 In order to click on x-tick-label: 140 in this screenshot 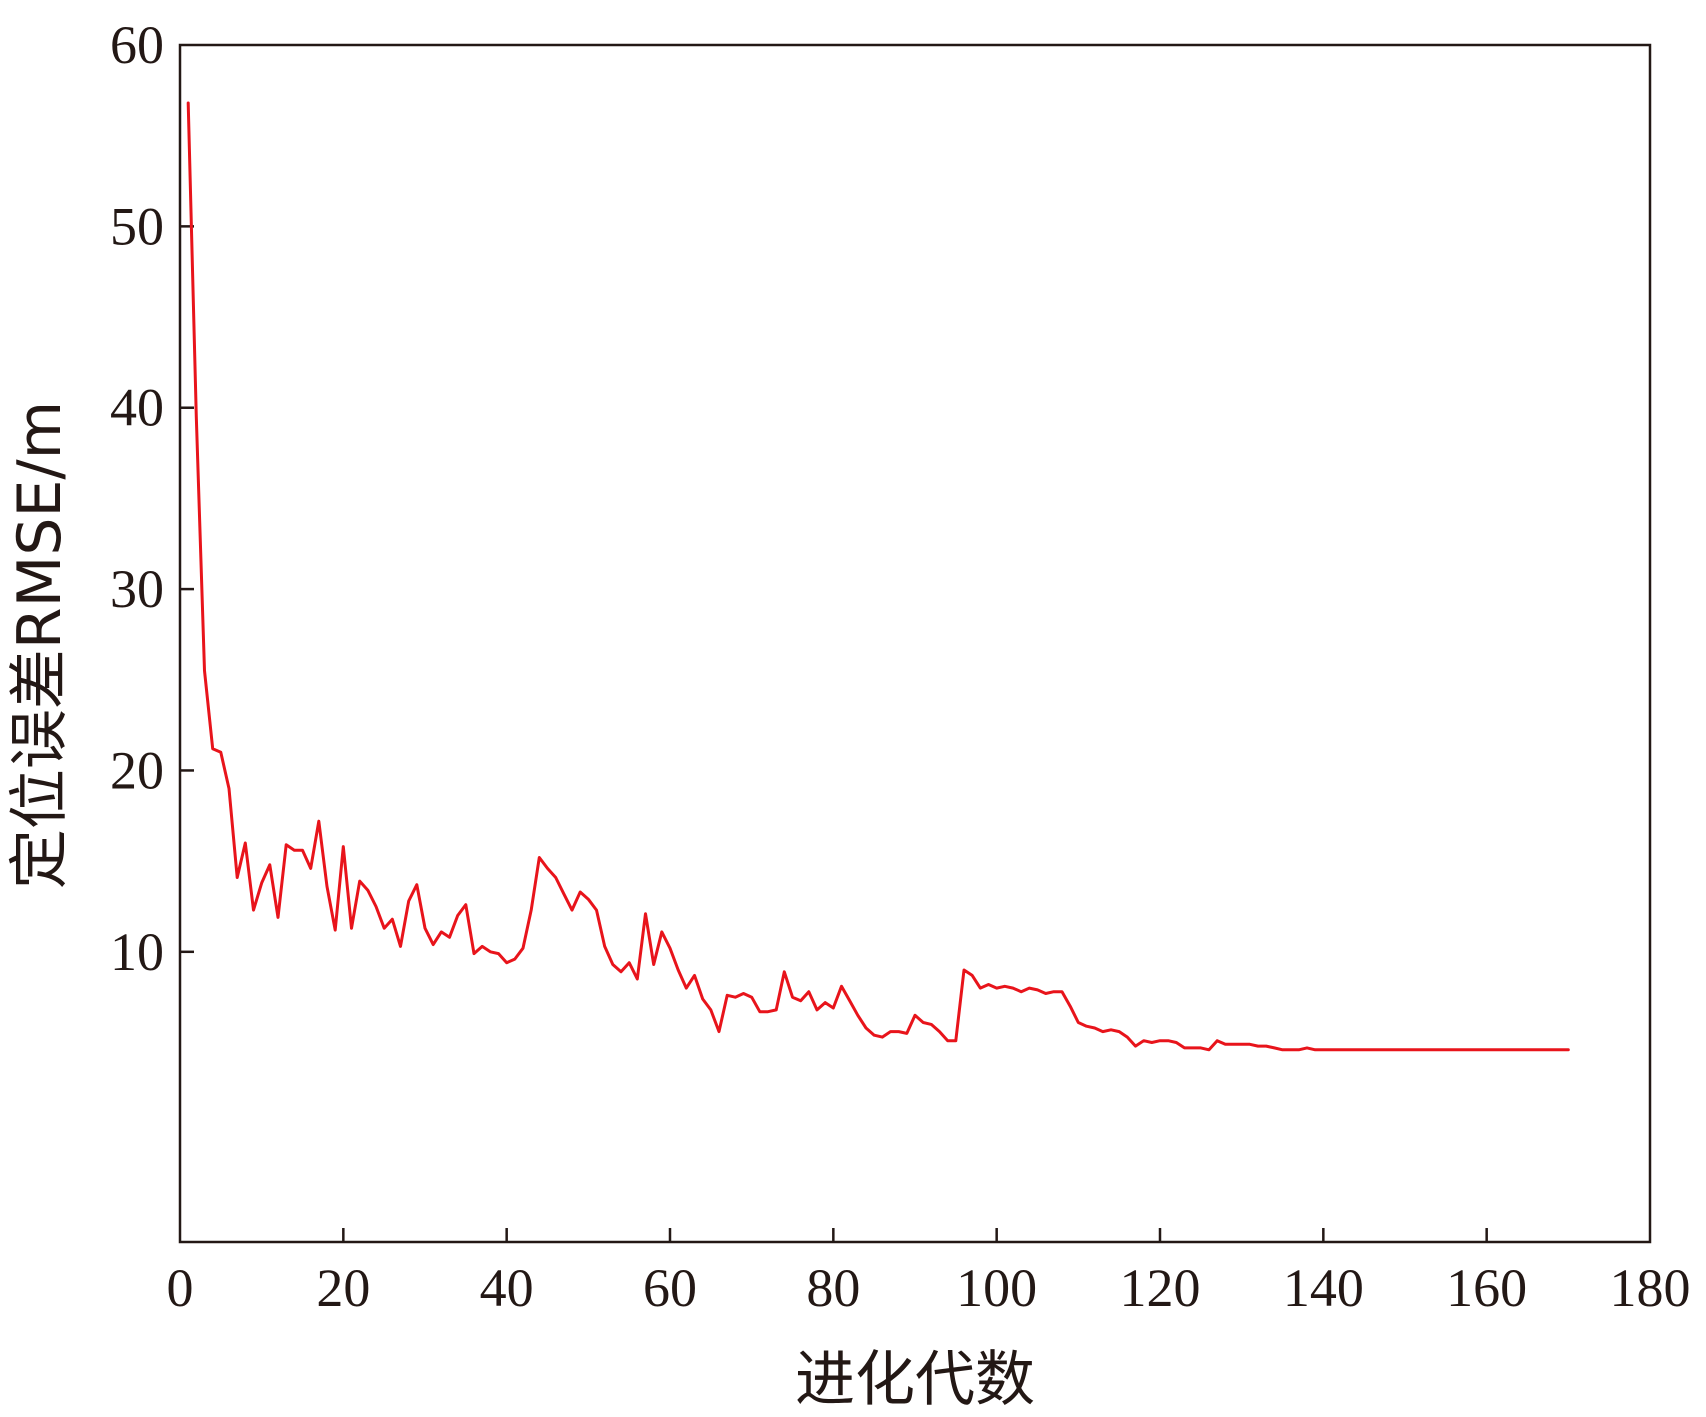, I will do `click(1323, 1288)`.